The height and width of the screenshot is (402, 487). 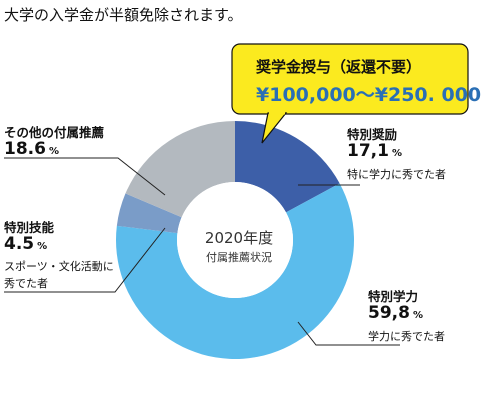 I want to click on center-subtitle: 付属推薦状況, so click(x=239, y=257).